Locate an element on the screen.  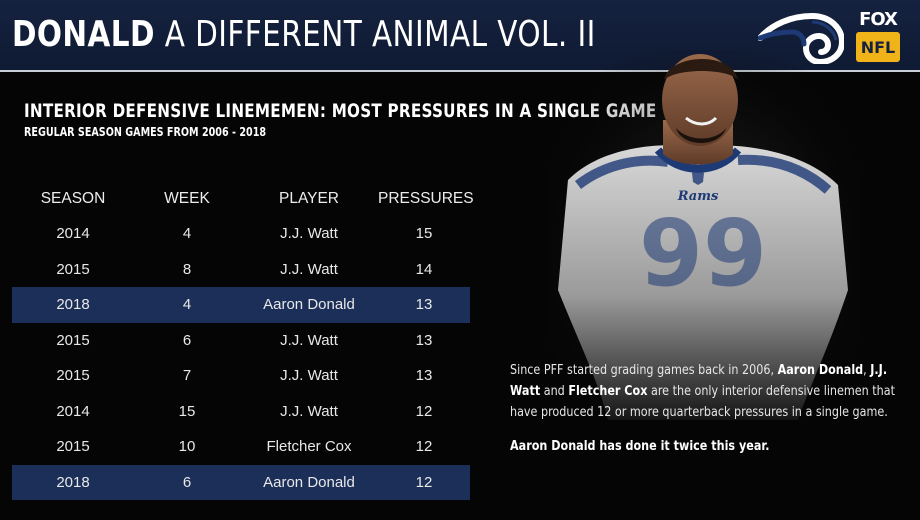
table-row: 2014 4 J.J. Watt 15 is located at coordinates (241, 234).